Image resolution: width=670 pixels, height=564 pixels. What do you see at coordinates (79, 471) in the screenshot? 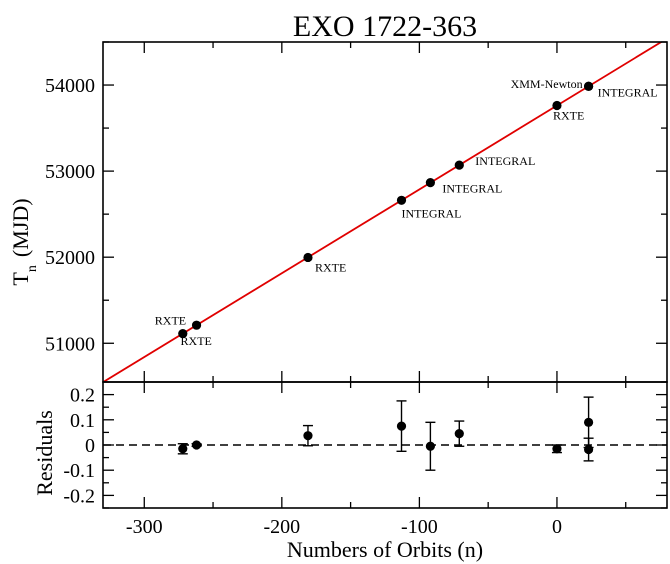
I see `y-tick-label: -0.1` at bounding box center [79, 471].